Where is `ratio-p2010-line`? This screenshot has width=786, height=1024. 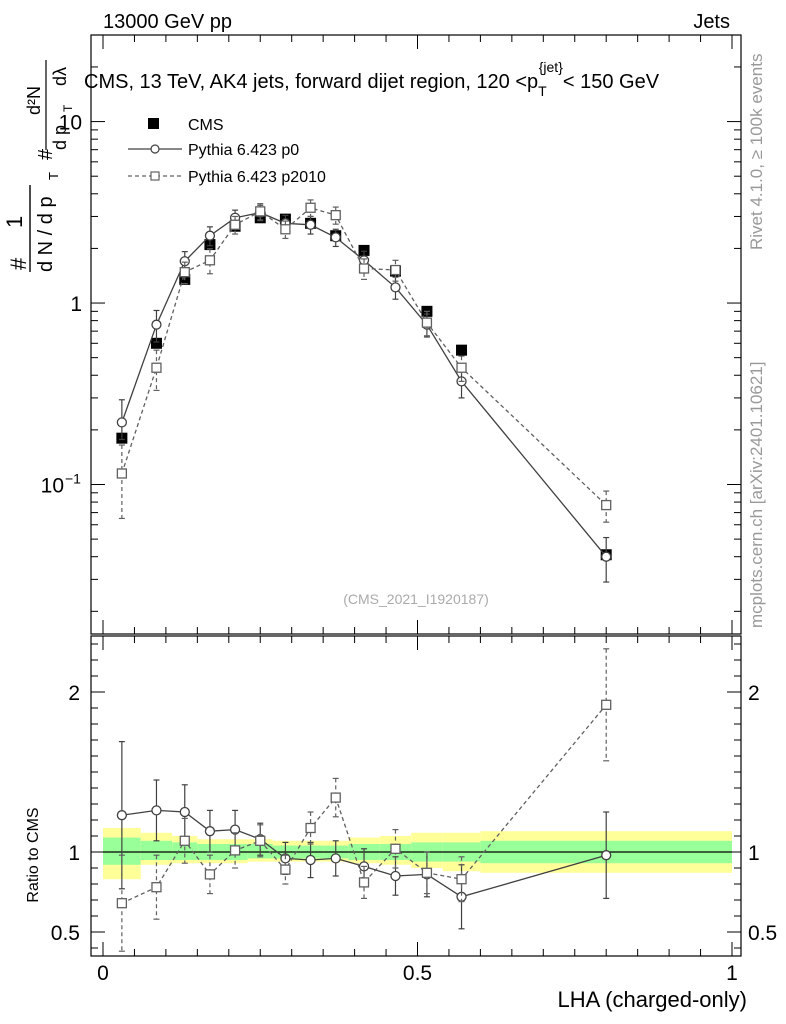
ratio-p2010-line is located at coordinates (364, 804).